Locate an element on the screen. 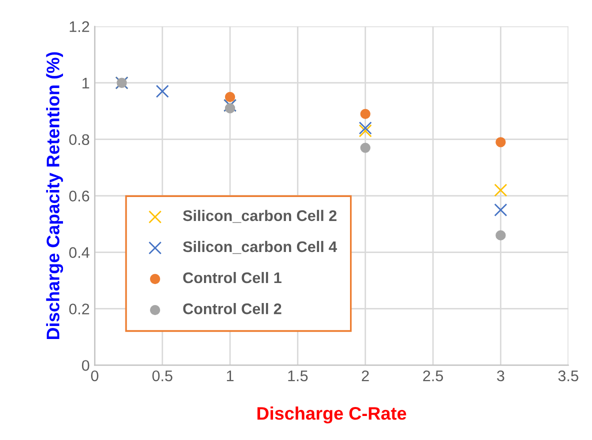  x-axis-title: Discharge C-Rate is located at coordinates (331, 415).